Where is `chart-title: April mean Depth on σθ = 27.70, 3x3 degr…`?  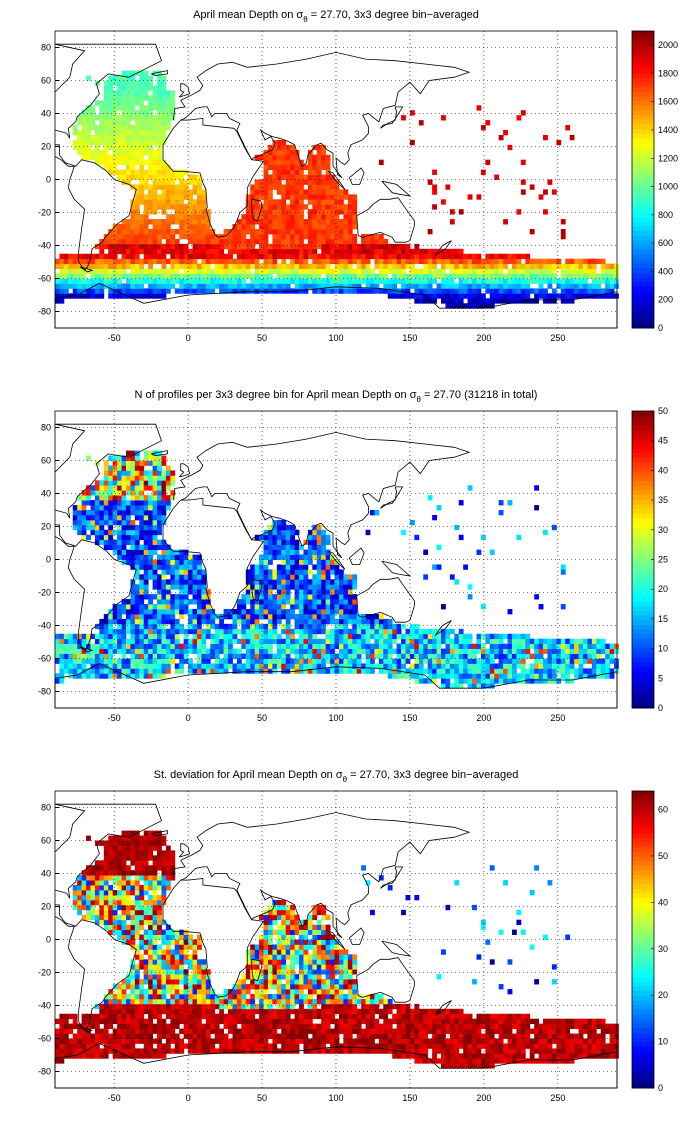
chart-title: April mean Depth on σθ = 27.70, 3x3 degr… is located at coordinates (336, 16).